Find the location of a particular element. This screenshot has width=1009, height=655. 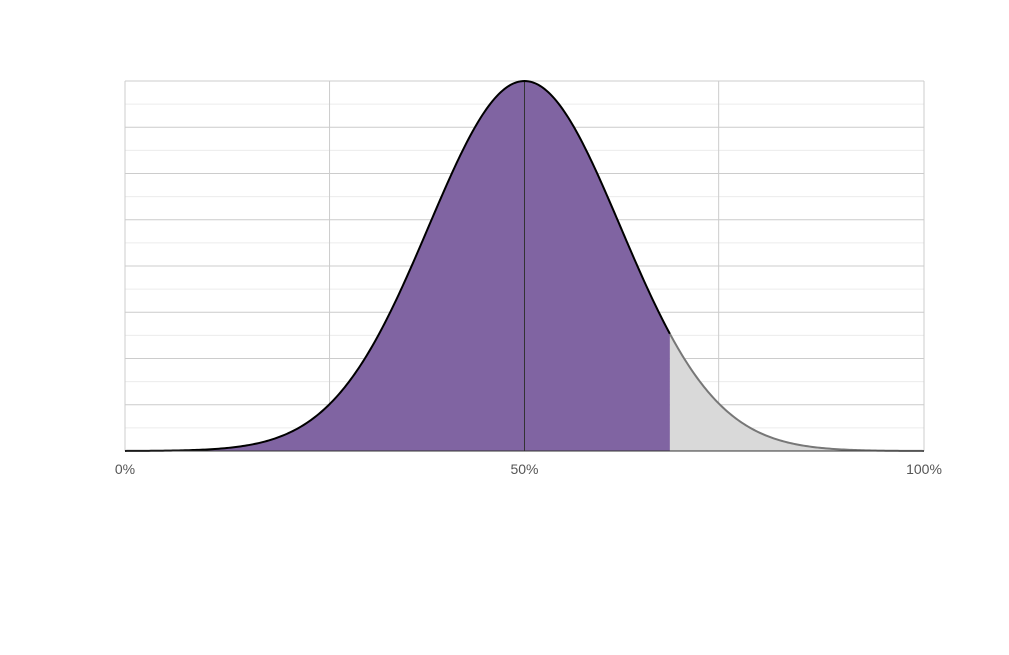

tail-area is located at coordinates (796, 392).